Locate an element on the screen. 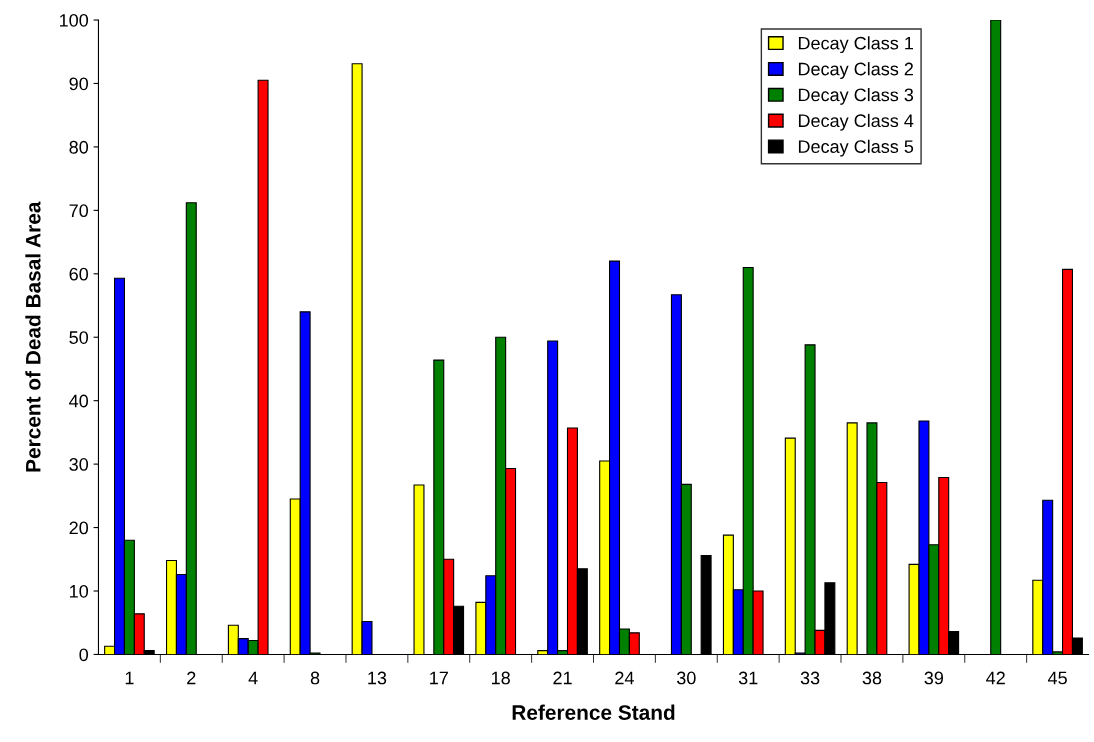  y-tick-label: 40 is located at coordinates (79, 401).